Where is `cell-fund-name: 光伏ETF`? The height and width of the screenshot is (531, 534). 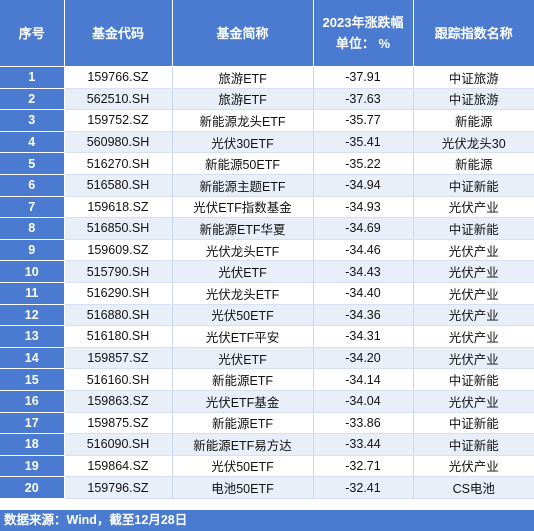
cell-fund-name: 光伏ETF is located at coordinates (243, 271).